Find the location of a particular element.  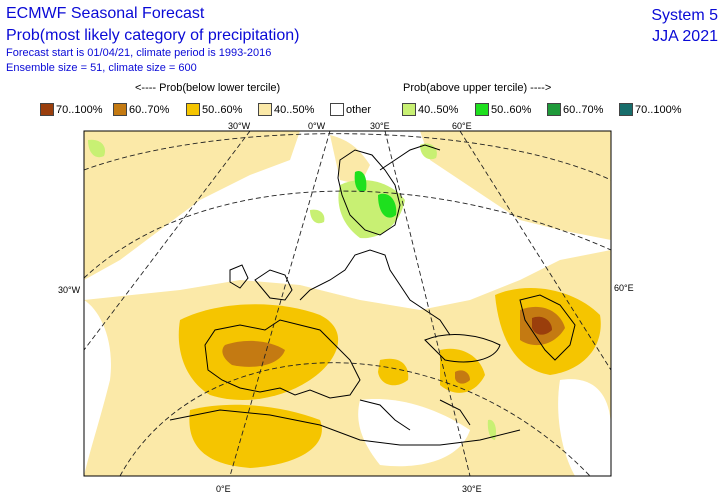

lbl-bottom-0: 0°E is located at coordinates (223, 489).